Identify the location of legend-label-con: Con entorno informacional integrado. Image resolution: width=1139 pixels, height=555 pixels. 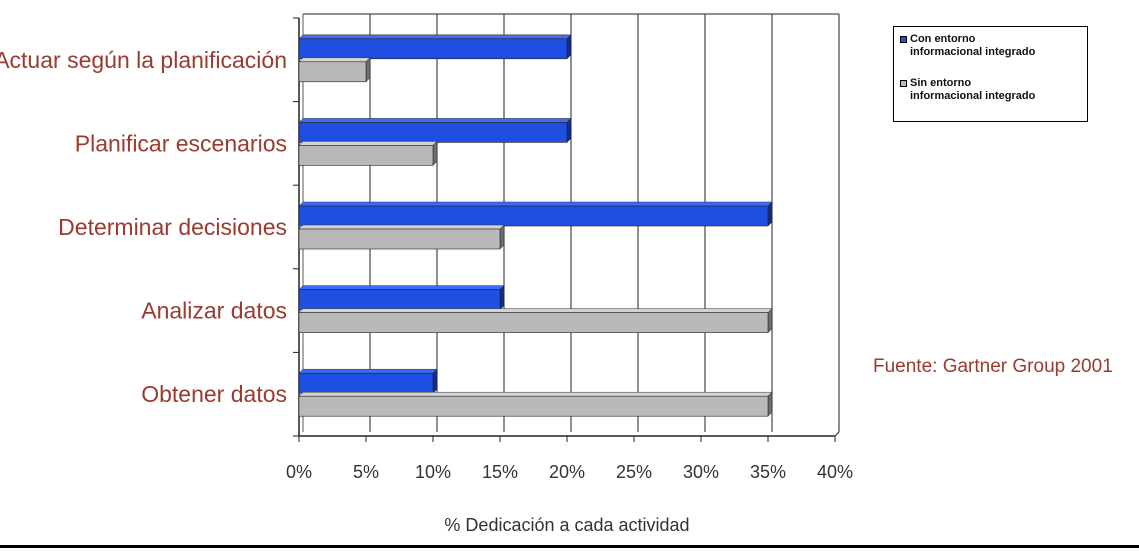
(973, 45).